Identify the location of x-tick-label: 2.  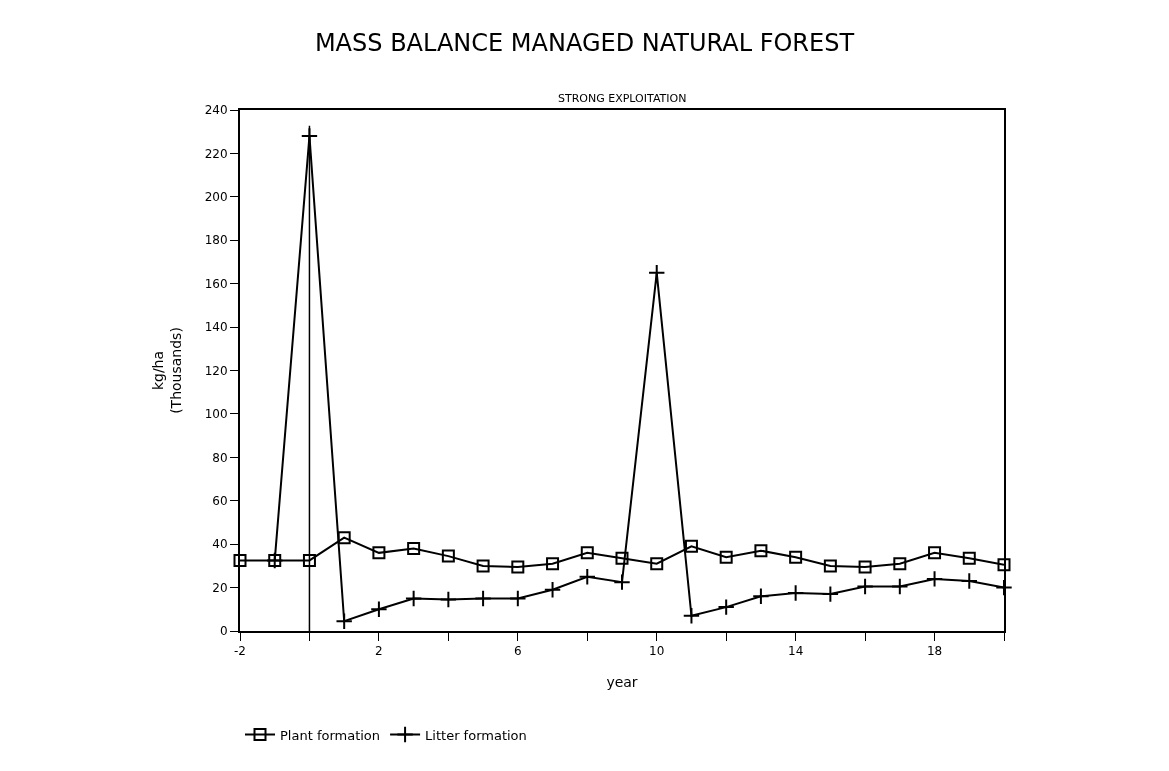
(379, 651).